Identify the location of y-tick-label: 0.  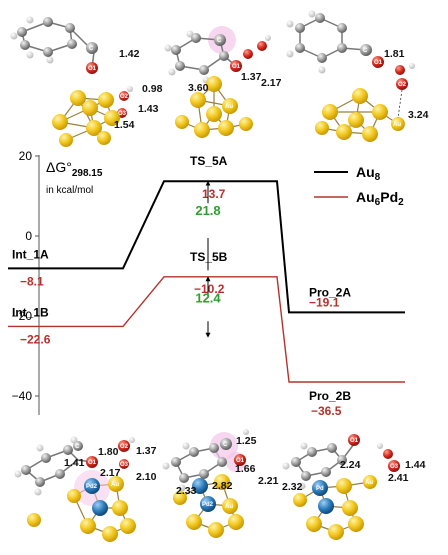
(28, 236).